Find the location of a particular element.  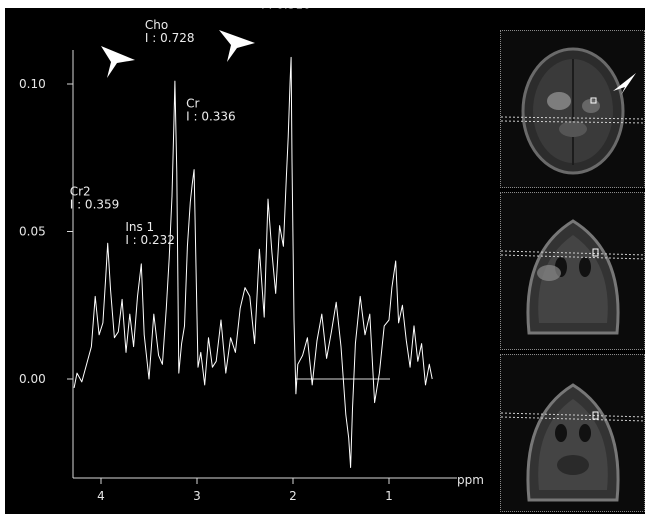

x-tick-label: 3 is located at coordinates (197, 496).